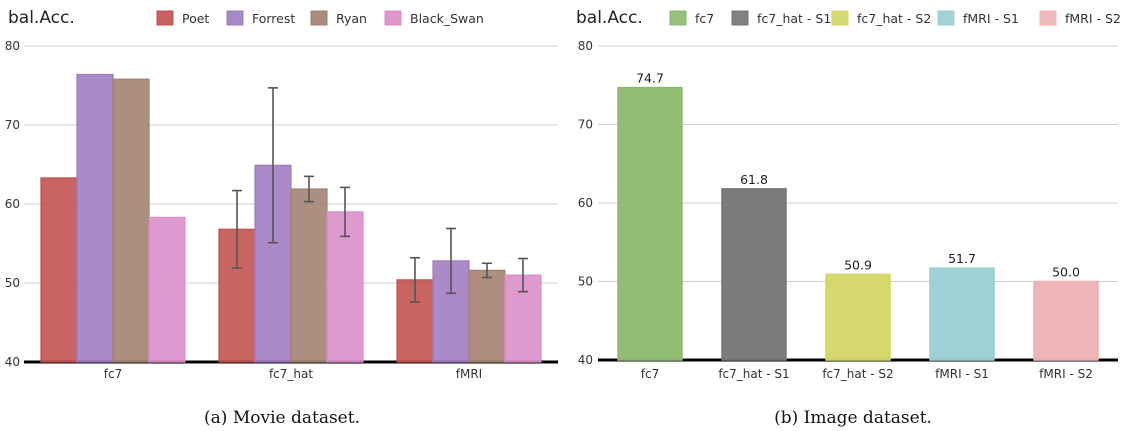  I want to click on bar-forrest-fc7, so click(95, 218).